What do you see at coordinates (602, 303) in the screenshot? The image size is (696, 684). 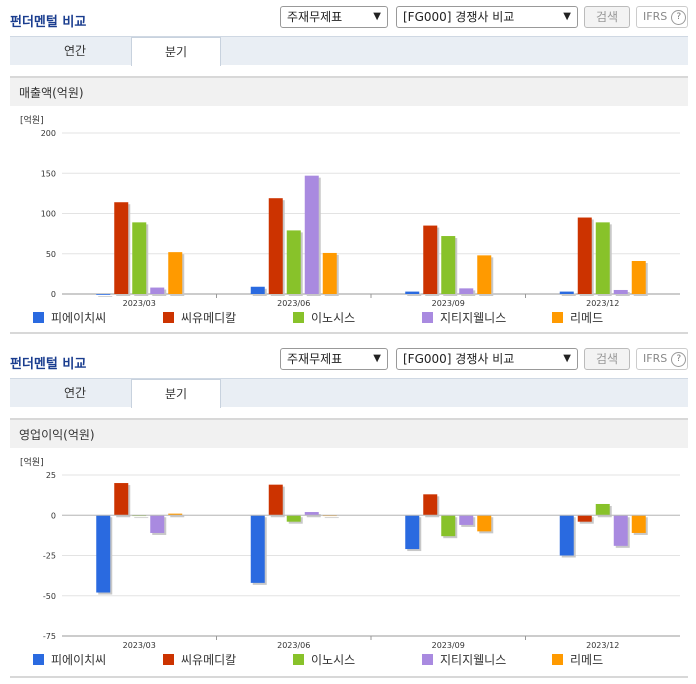 I see `x-tick-label: 2023/12` at bounding box center [602, 303].